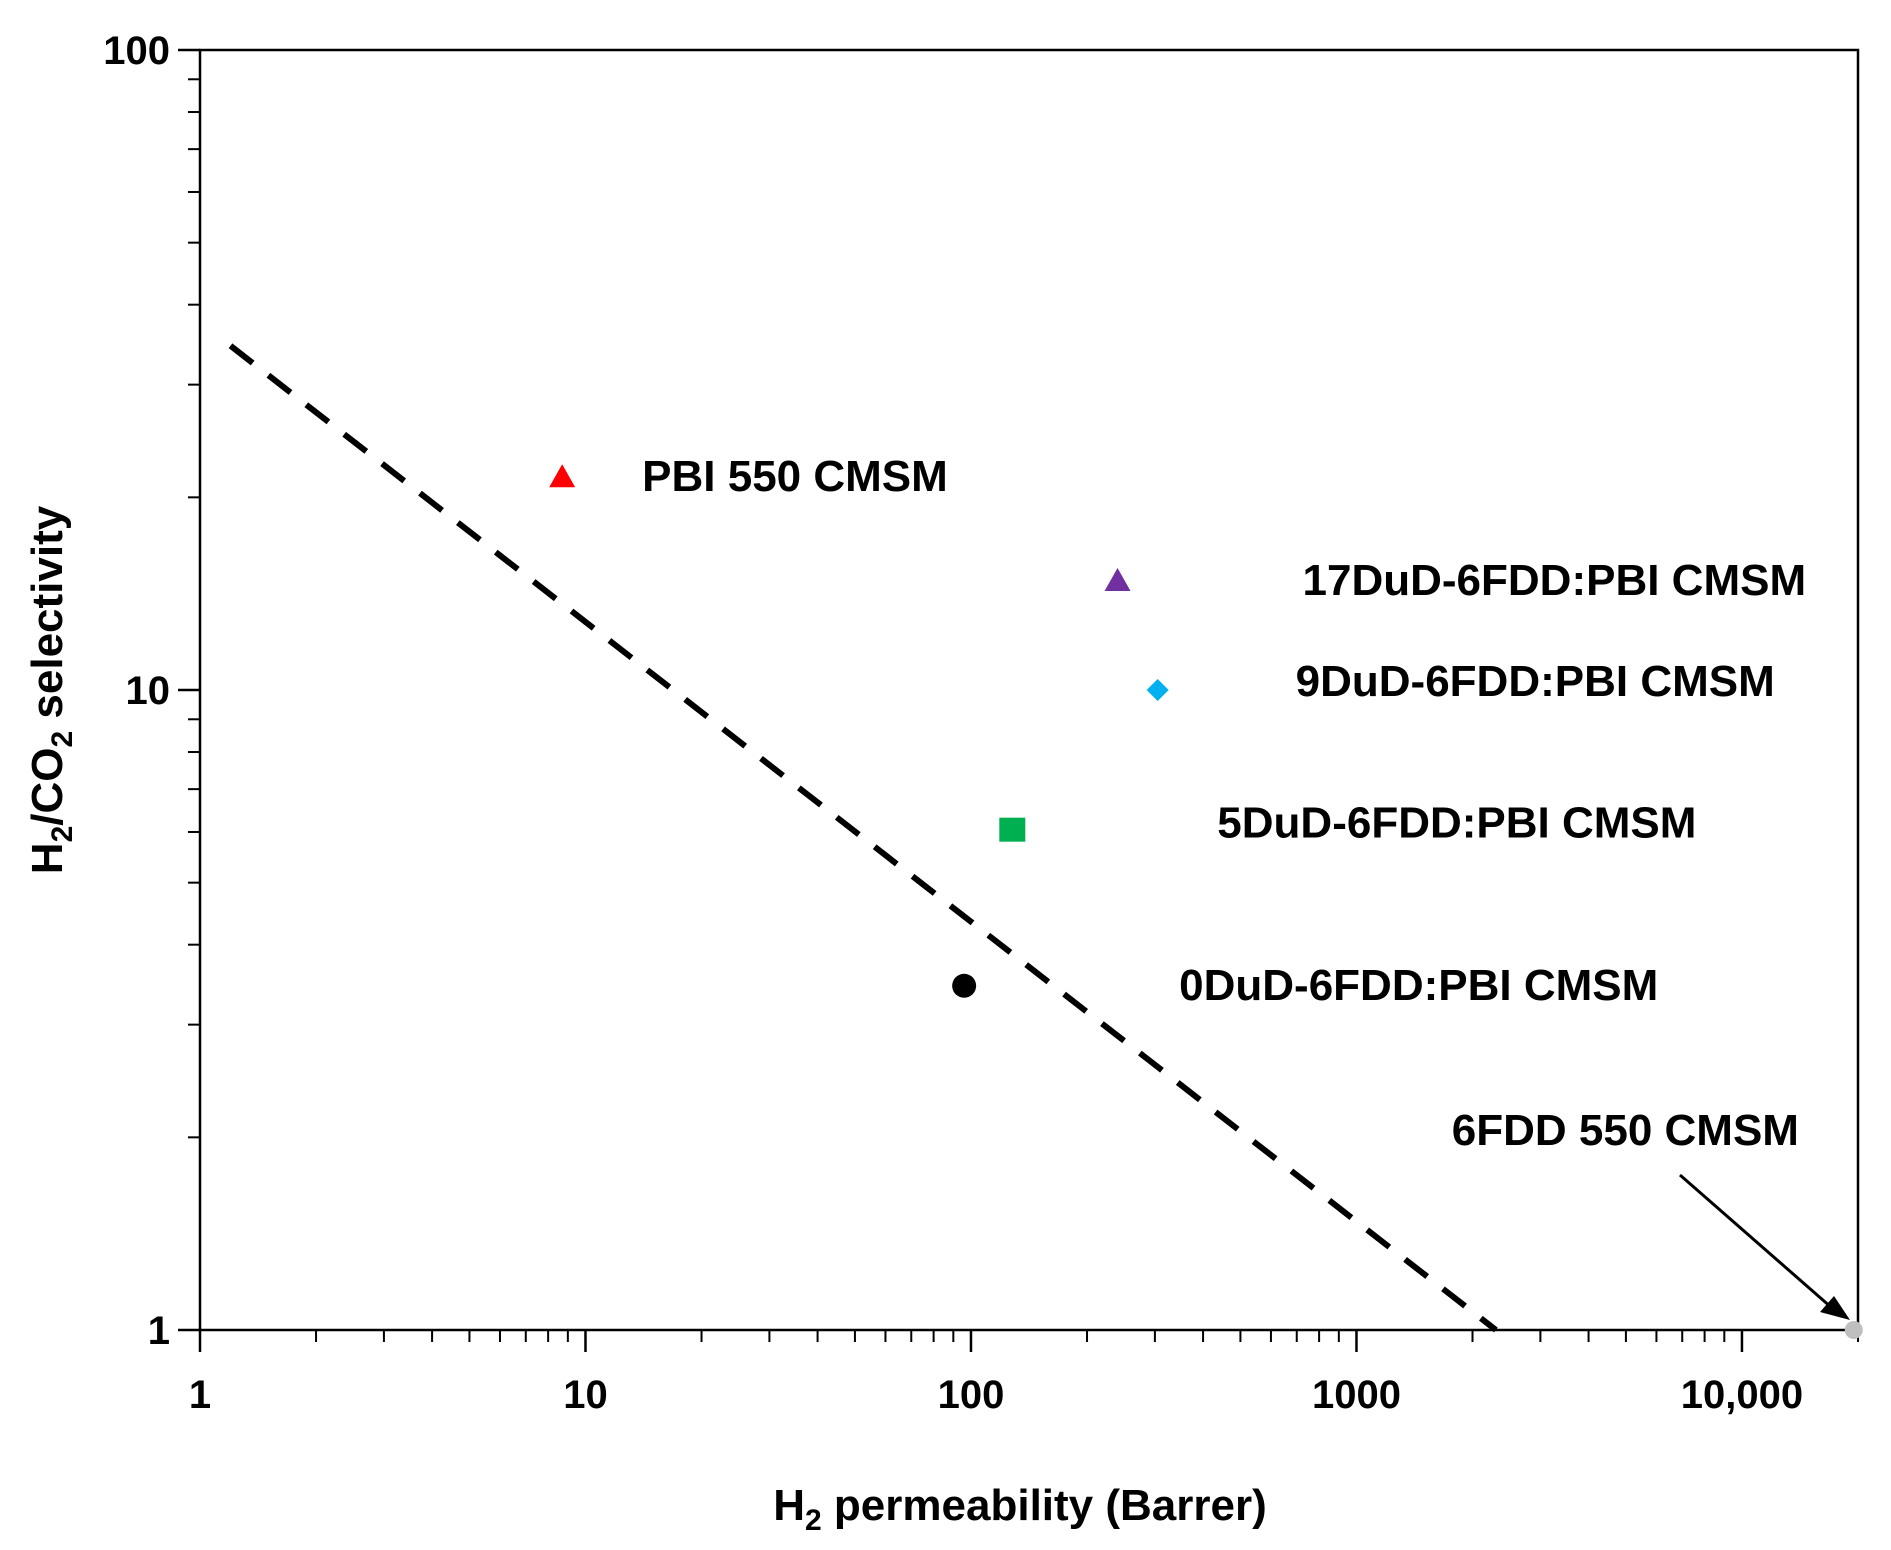 This screenshot has height=1550, width=1891. Describe the element at coordinates (1087, 1336) in the screenshot. I see `x-minor-ticks` at that location.